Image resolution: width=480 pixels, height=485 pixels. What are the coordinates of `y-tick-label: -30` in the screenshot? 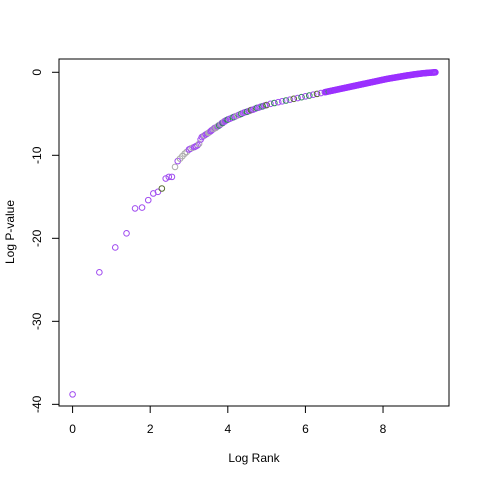 It's located at (37, 321).